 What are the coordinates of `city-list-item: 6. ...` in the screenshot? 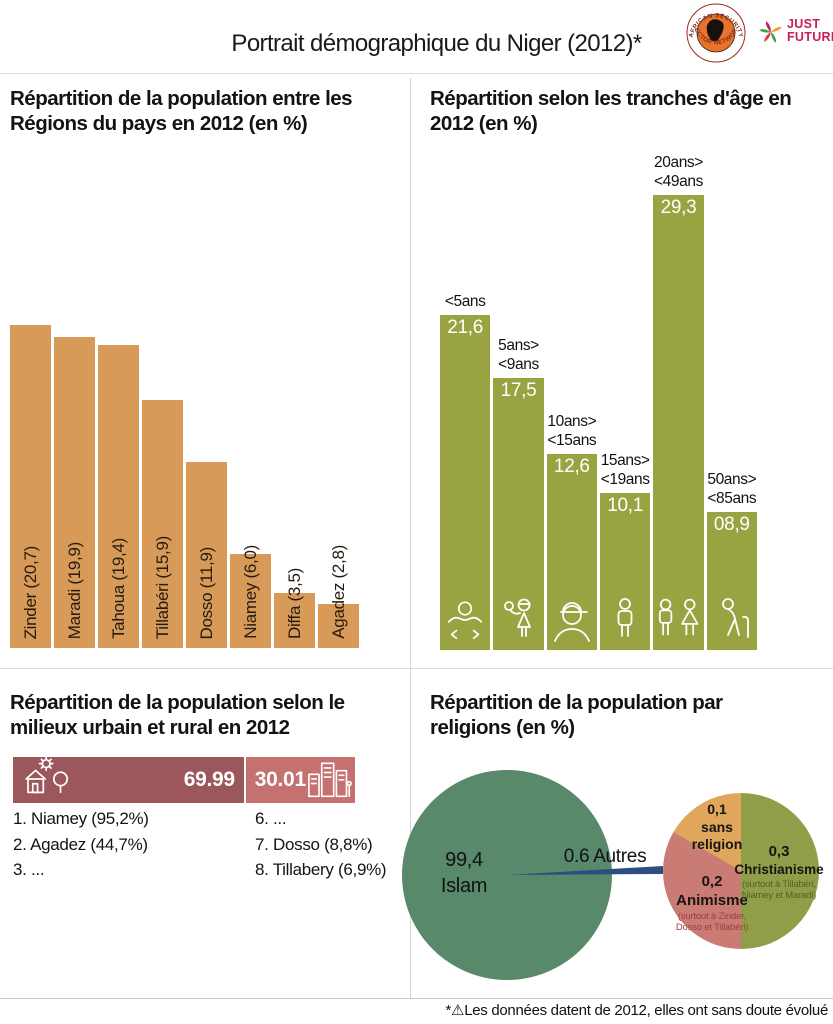 It's located at (271, 818).